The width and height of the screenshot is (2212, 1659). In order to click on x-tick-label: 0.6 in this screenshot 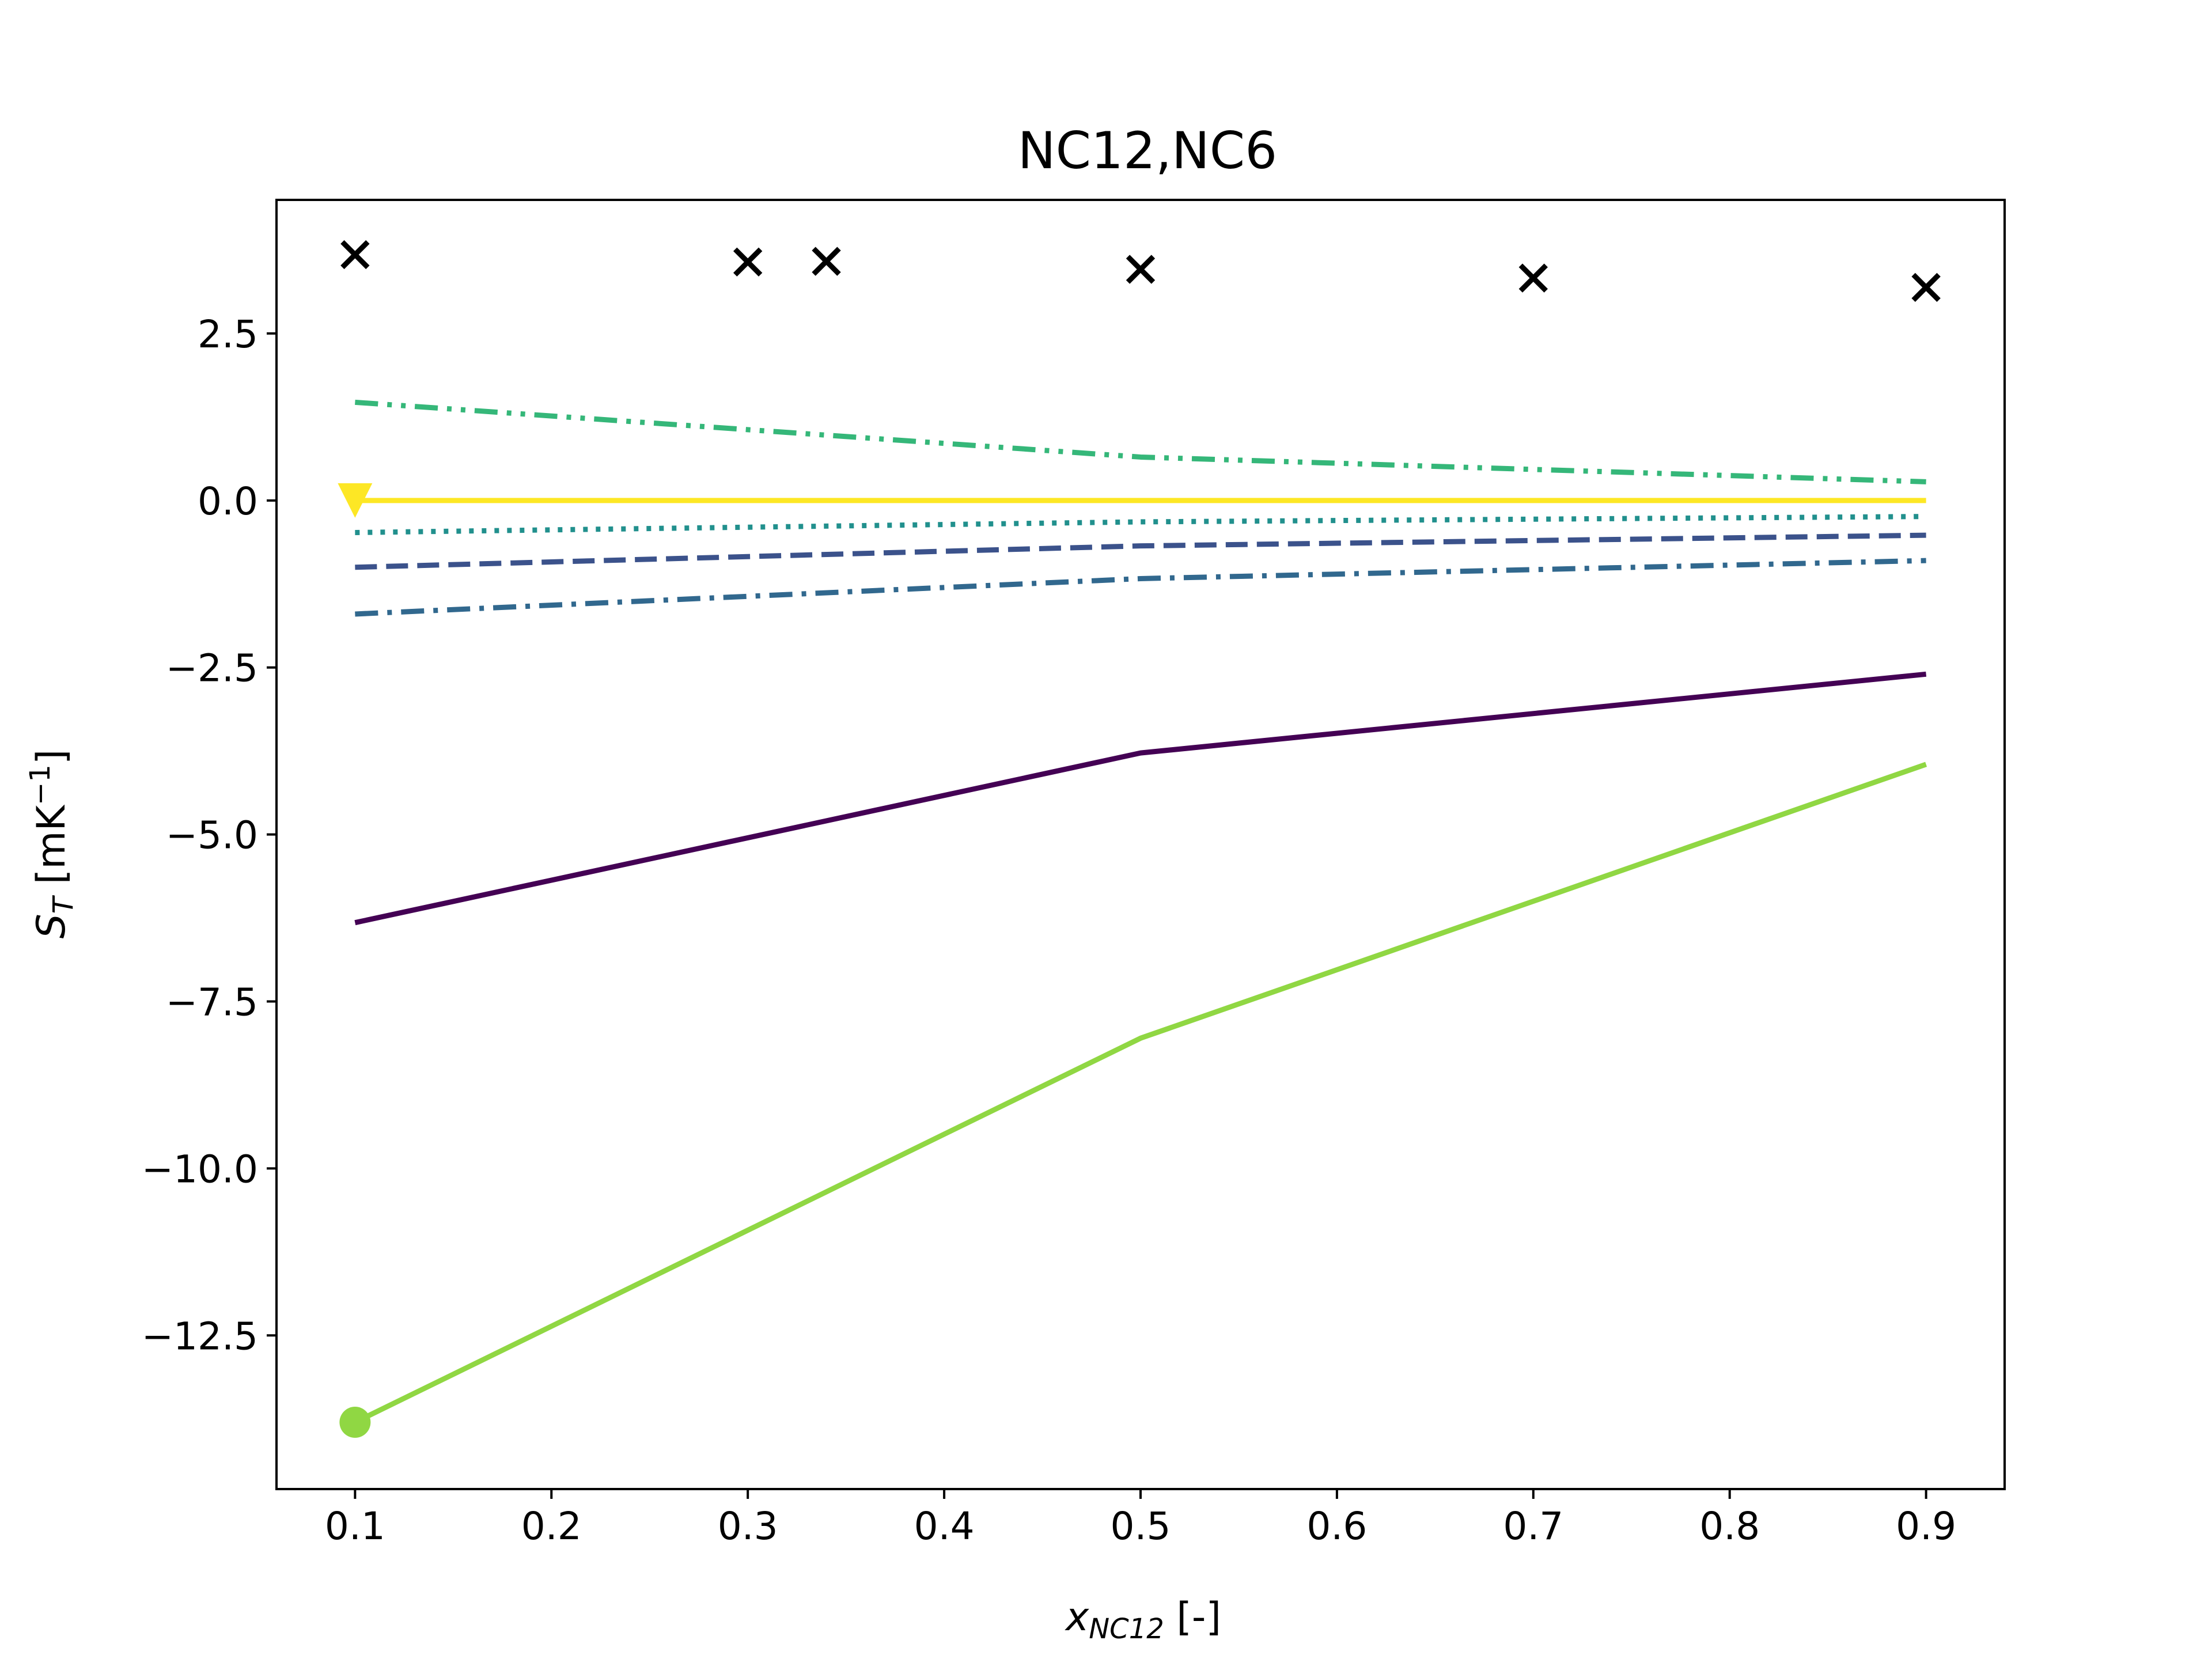, I will do `click(1336, 1526)`.